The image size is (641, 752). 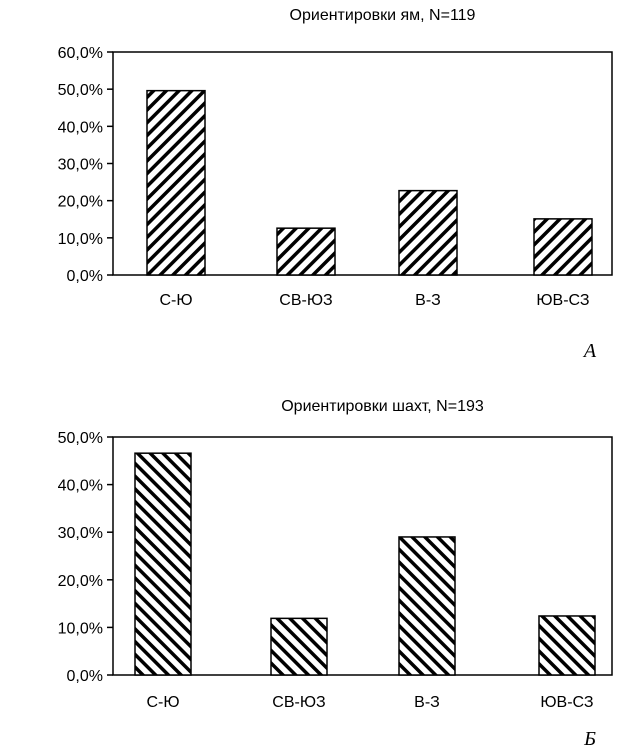 I want to click on chart-b-ytick-label: 10,0%, so click(x=80, y=628).